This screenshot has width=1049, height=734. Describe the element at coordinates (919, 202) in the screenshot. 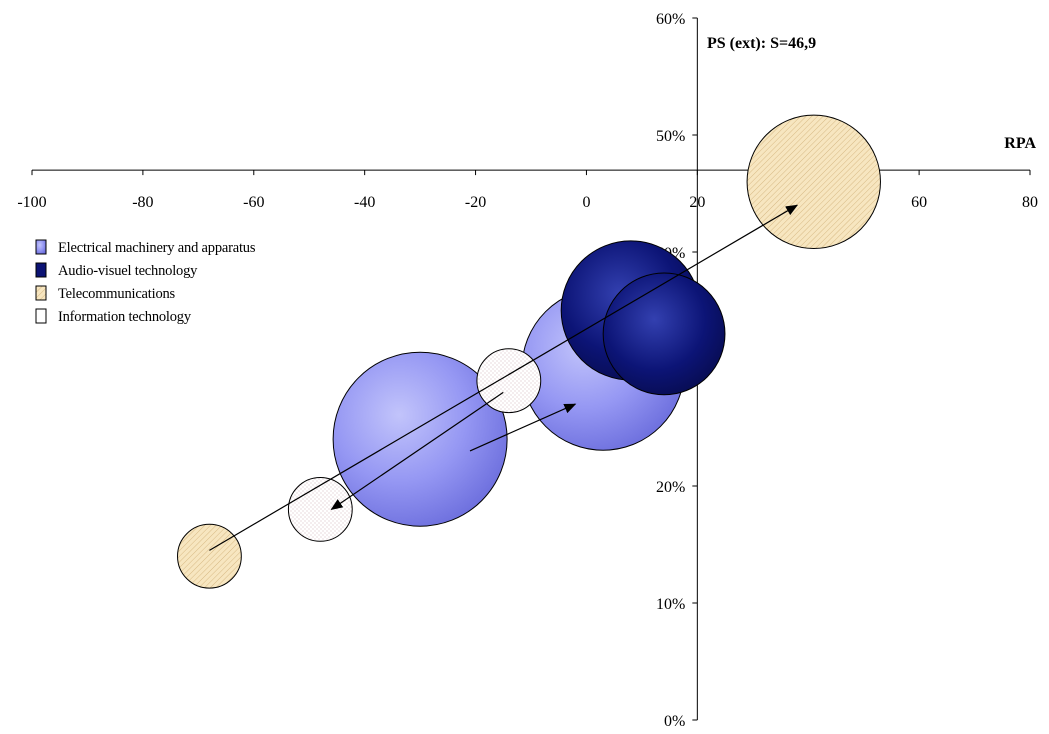

I see `x-tick-label: 60` at that location.